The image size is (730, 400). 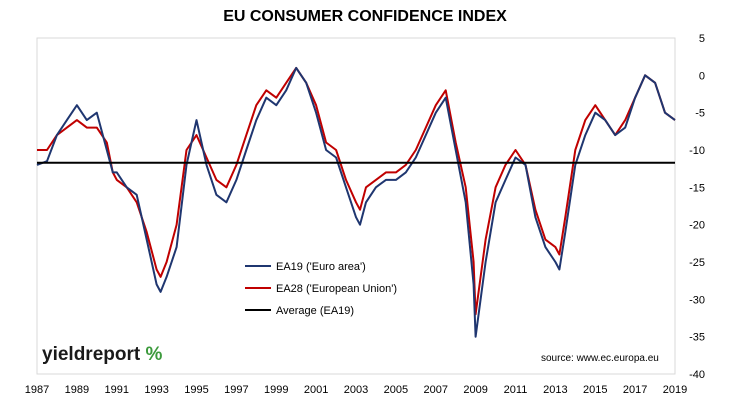 What do you see at coordinates (365, 16) in the screenshot?
I see `chart-title: EU CONSUMER CONFIDENCE INDEX` at bounding box center [365, 16].